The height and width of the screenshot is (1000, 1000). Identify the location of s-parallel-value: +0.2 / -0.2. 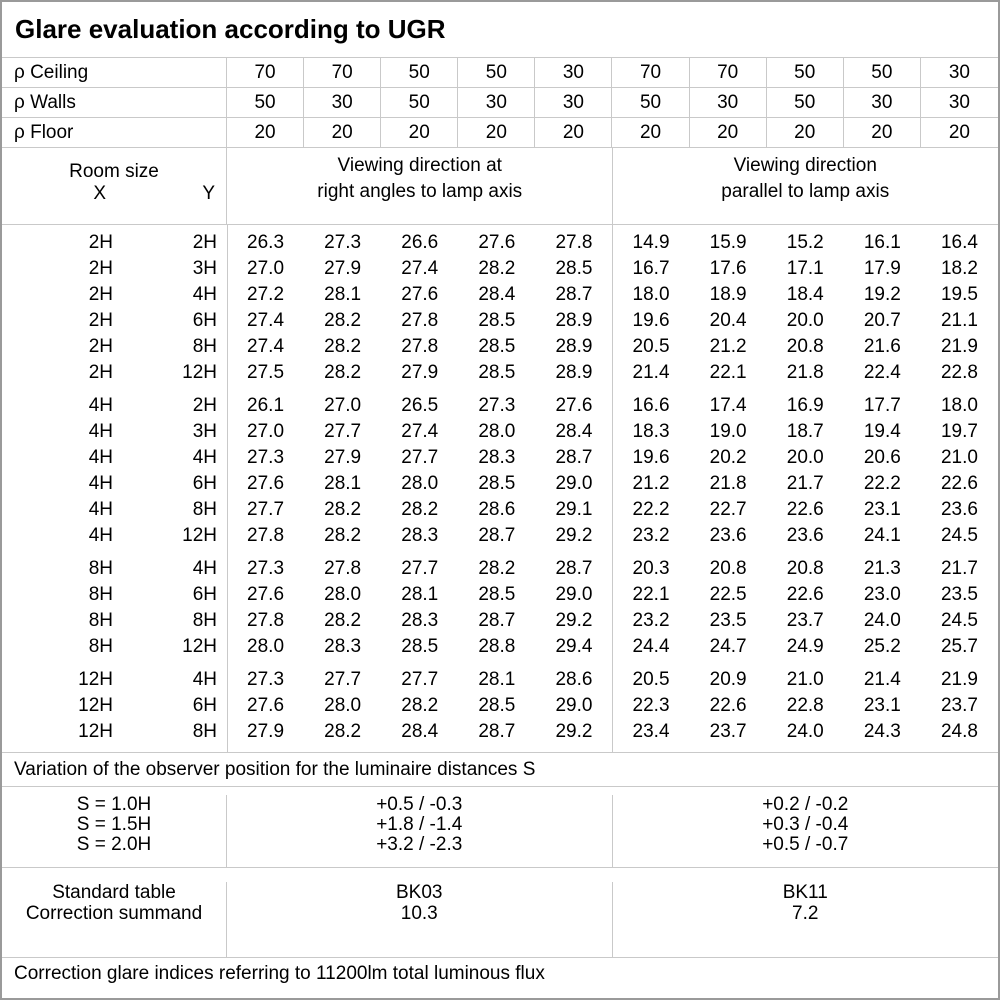
(805, 804).